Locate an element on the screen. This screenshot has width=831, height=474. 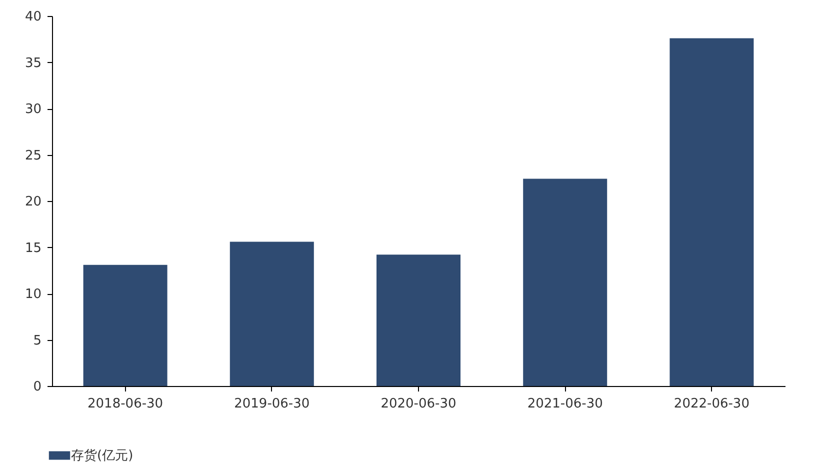
y-tick-label: 35 is located at coordinates (33, 63).